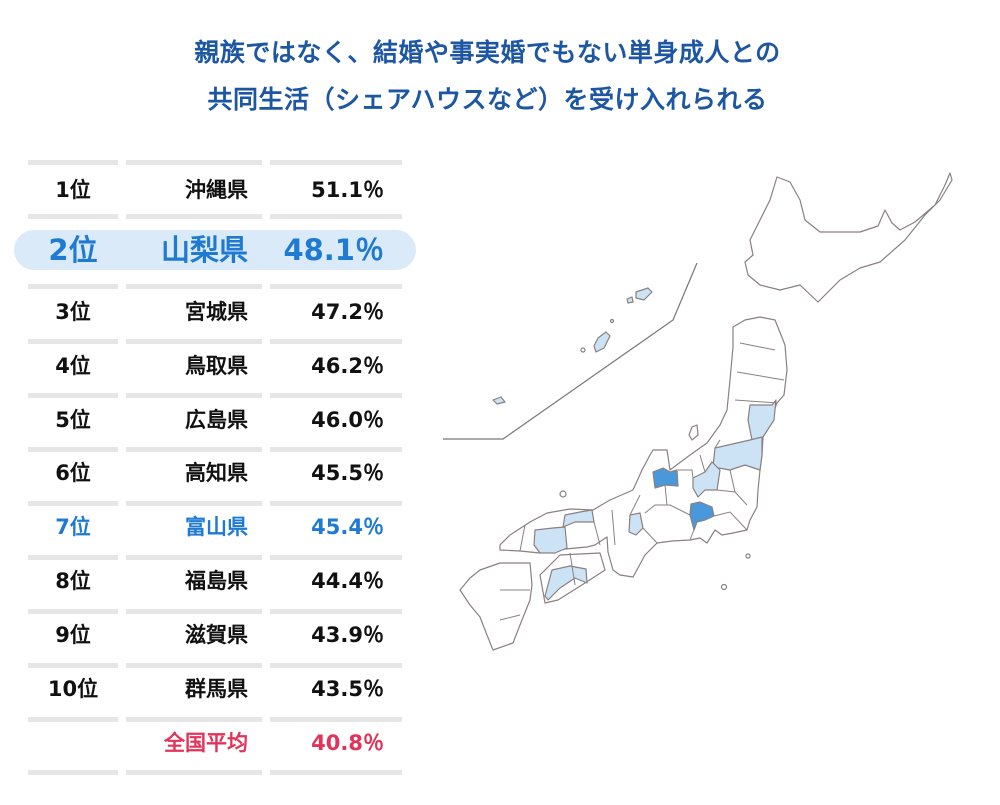 This screenshot has width=1000, height=805. I want to click on prefecture-cell: 群馬県, so click(216, 689).